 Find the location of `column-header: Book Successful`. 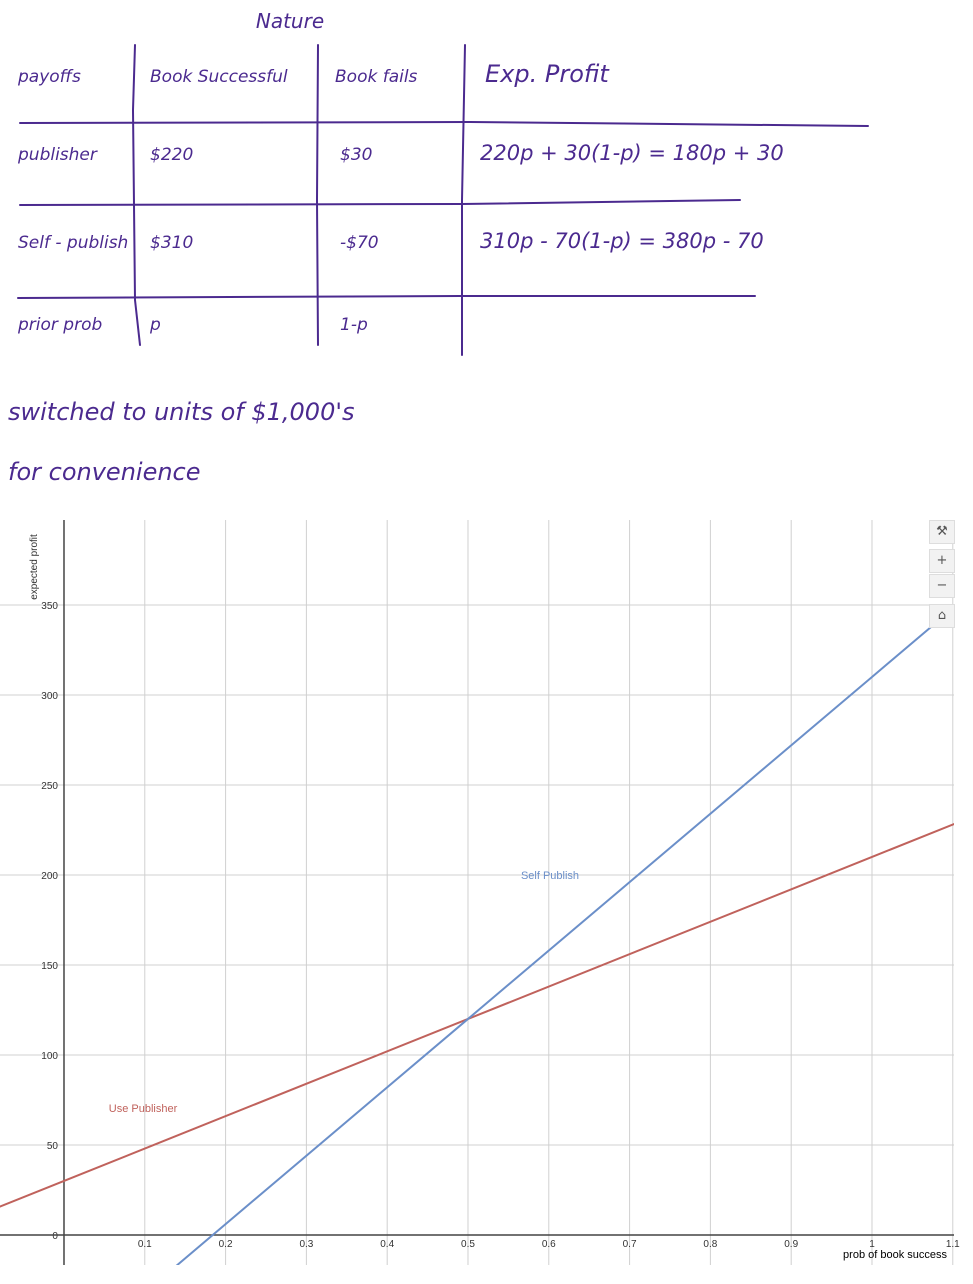

column-header: Book Successful is located at coordinates (219, 77).